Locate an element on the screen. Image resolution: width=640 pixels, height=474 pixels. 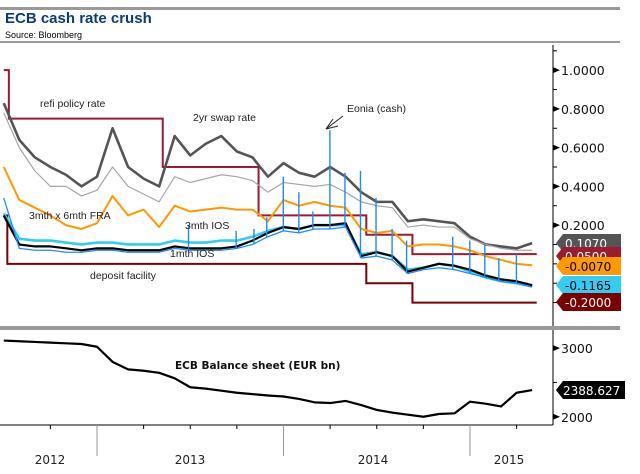
last-value-label: -0.1165 is located at coordinates (588, 286).